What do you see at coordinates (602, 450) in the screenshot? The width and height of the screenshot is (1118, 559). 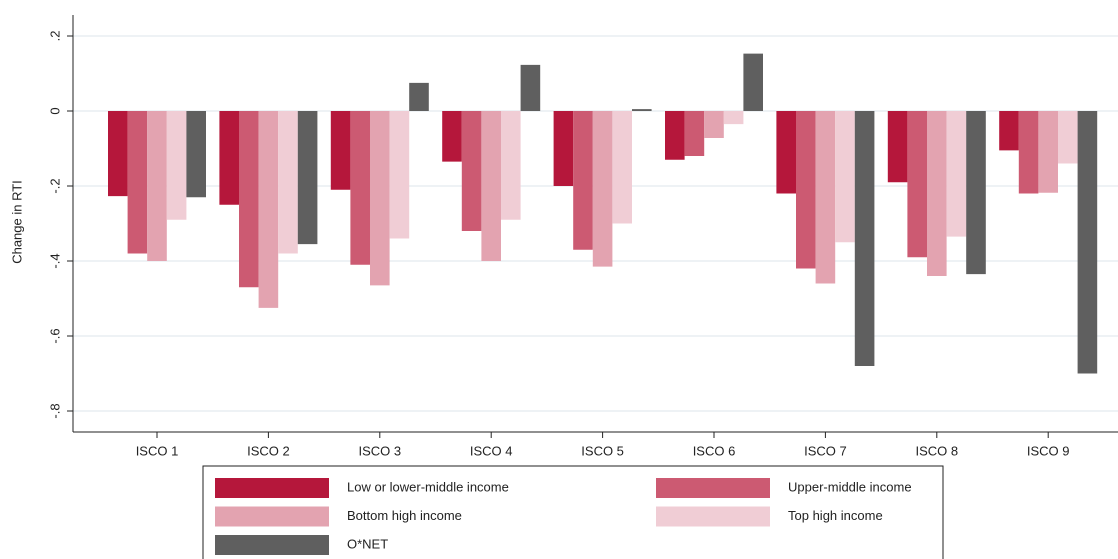 I see `x-tick-label: ISCO 5` at bounding box center [602, 450].